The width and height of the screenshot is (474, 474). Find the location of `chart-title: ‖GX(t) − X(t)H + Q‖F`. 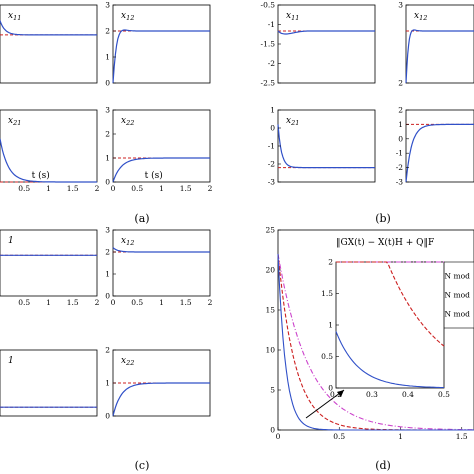

chart-title: ‖GX(t) − X(t)H + Q‖F is located at coordinates (385, 242).